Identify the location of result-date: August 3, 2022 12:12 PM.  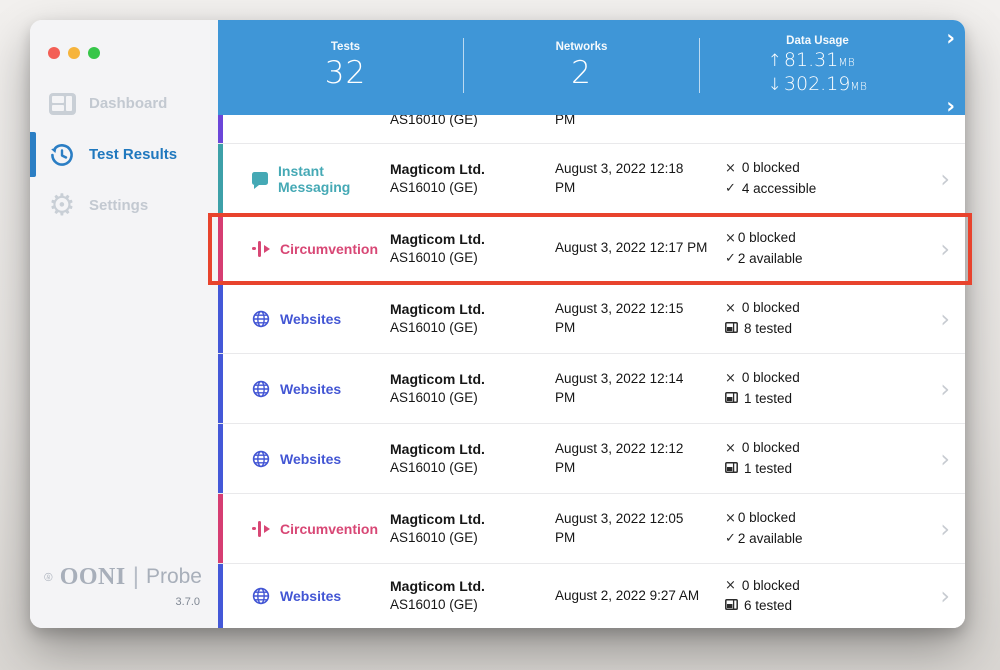
(619, 457).